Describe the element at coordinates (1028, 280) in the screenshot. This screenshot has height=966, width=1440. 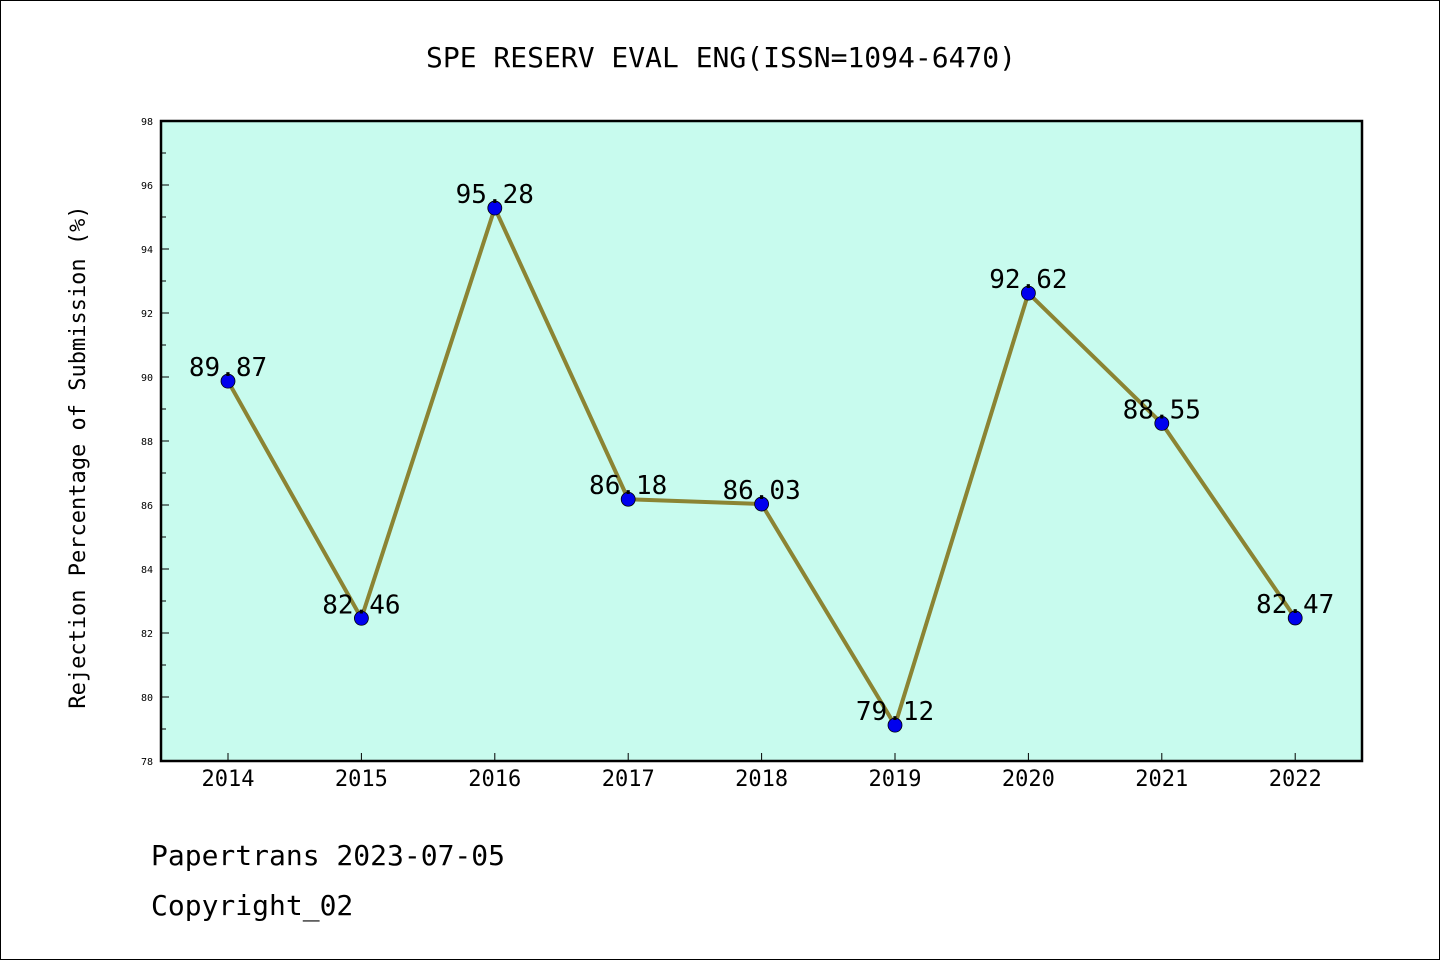
I see `data-label: 92.62` at that location.